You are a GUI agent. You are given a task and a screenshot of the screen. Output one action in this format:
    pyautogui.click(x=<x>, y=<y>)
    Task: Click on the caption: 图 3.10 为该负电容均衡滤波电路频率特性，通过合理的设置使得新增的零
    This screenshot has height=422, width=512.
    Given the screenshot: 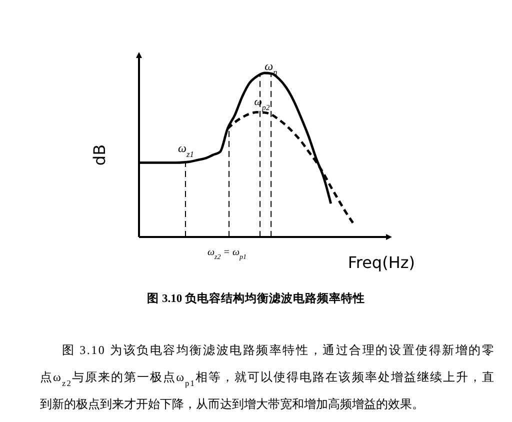 What is the action you would take?
    pyautogui.click(x=278, y=350)
    